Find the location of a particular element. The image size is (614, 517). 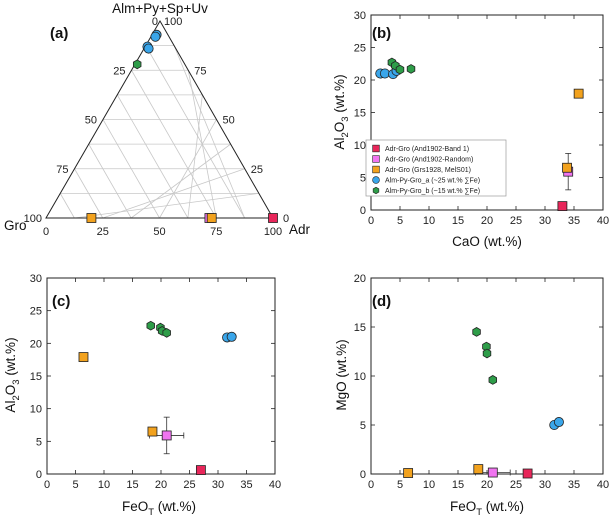

legend-label-alm-a: Alm-Py-Gro_a (~25 wt.% ∑Fe) is located at coordinates (432, 181).